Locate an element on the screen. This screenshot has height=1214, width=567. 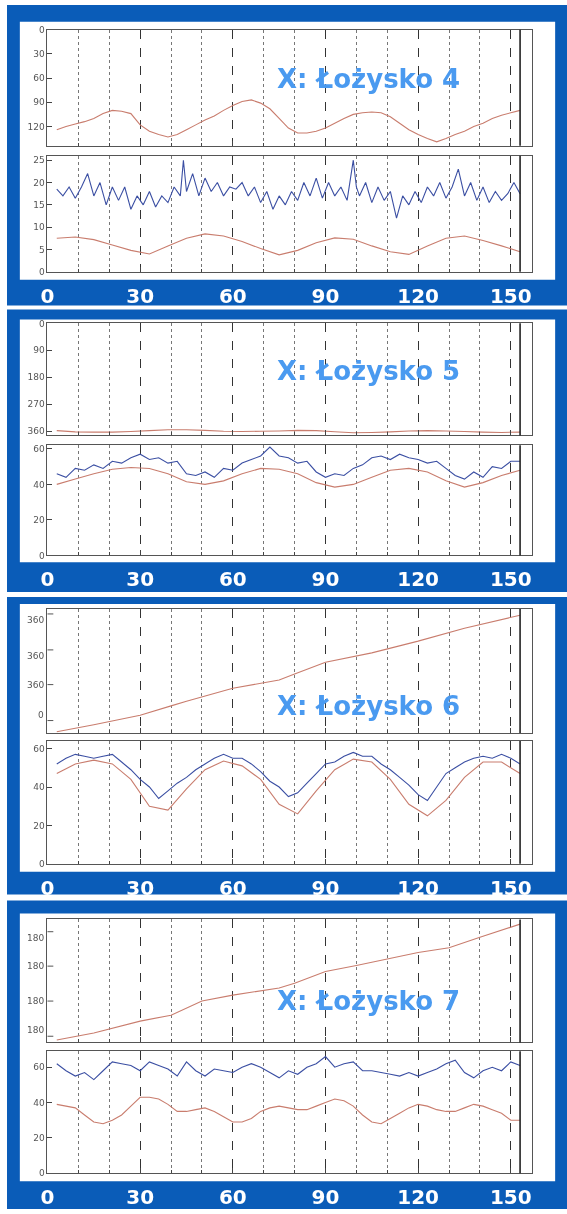
text: X: Łożysko 4 is located at coordinates (369, 79).